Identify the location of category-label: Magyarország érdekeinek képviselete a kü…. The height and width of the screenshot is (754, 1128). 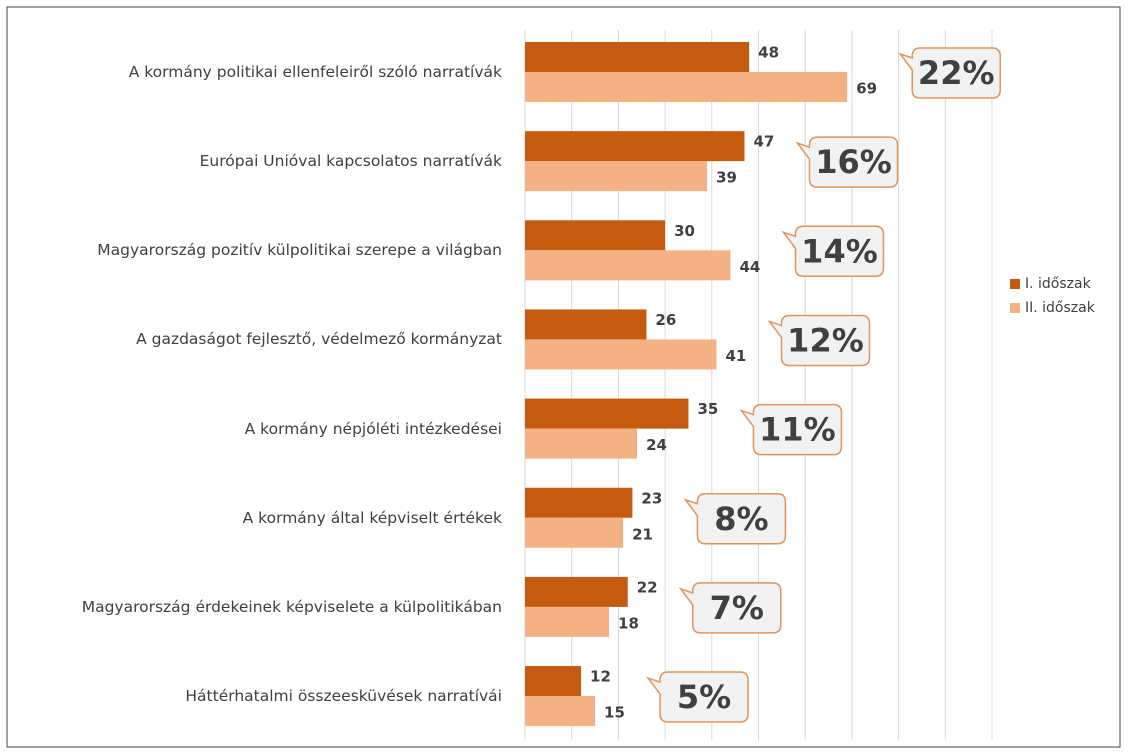
(291, 606).